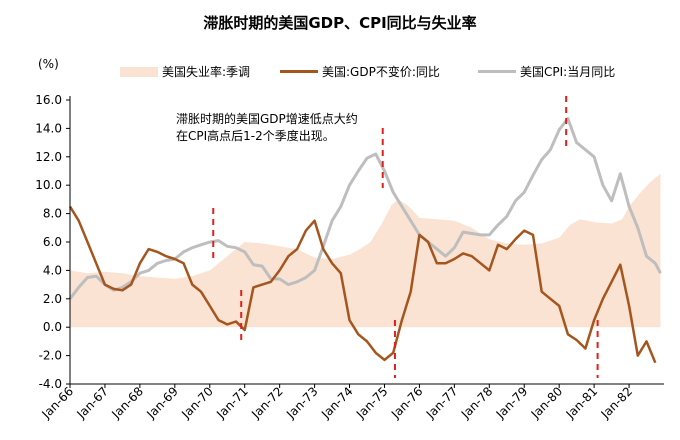 The width and height of the screenshot is (680, 440). I want to click on legend-item-gdp: 美国:GDP不变价:同比, so click(360, 71).